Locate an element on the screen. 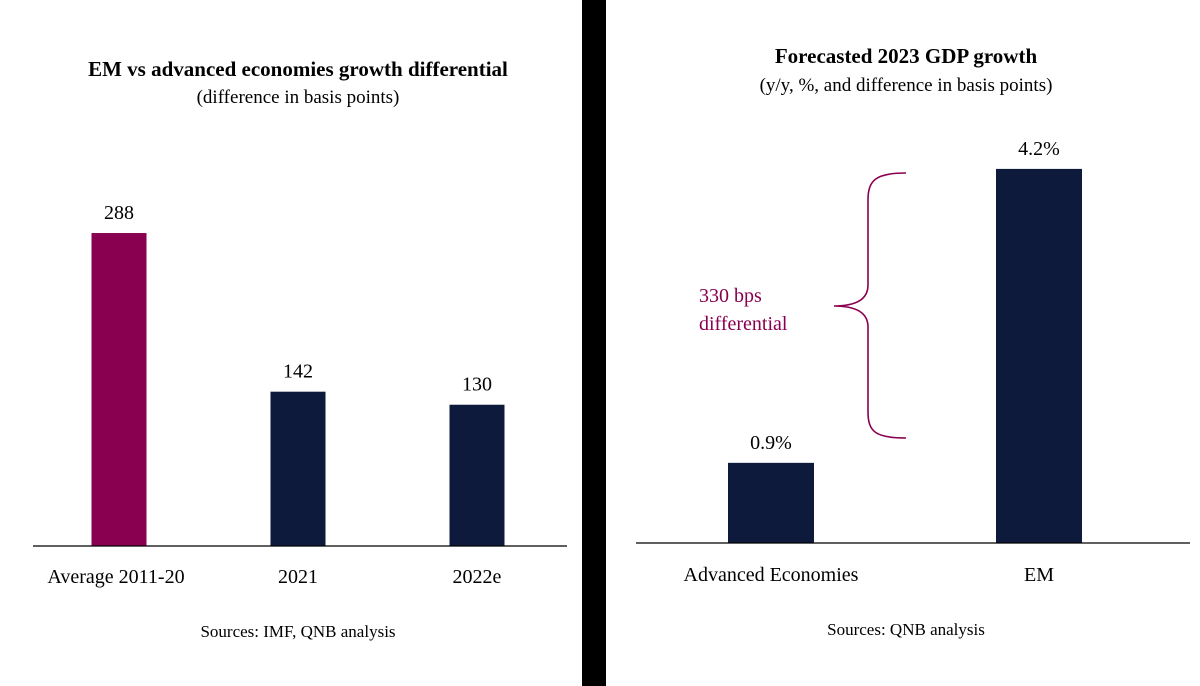 Image resolution: width=1200 pixels, height=686 pixels. differential-label-line2: differential is located at coordinates (743, 324).